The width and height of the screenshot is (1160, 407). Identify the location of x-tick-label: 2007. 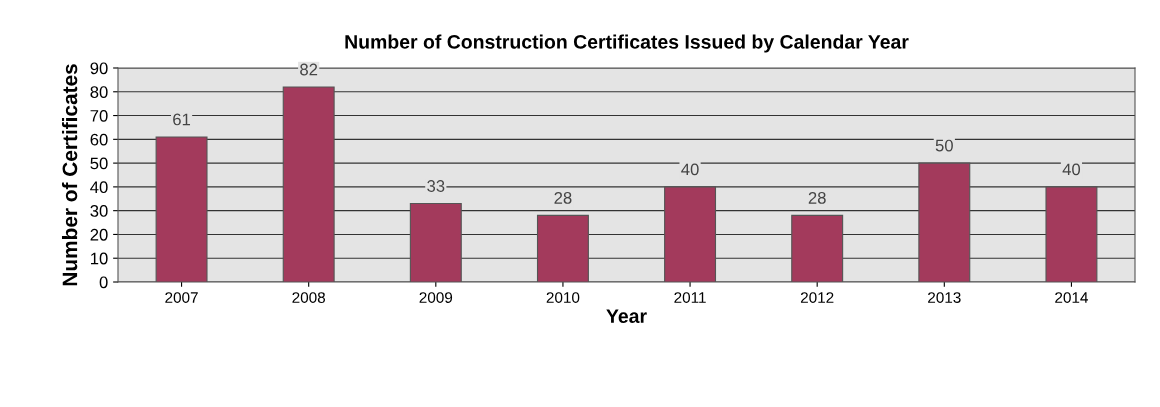
(181, 297).